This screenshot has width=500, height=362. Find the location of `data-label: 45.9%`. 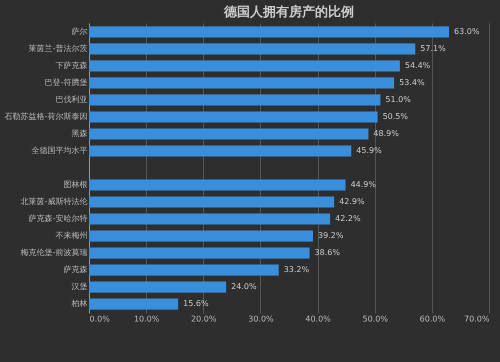

data-label: 45.9% is located at coordinates (369, 150).